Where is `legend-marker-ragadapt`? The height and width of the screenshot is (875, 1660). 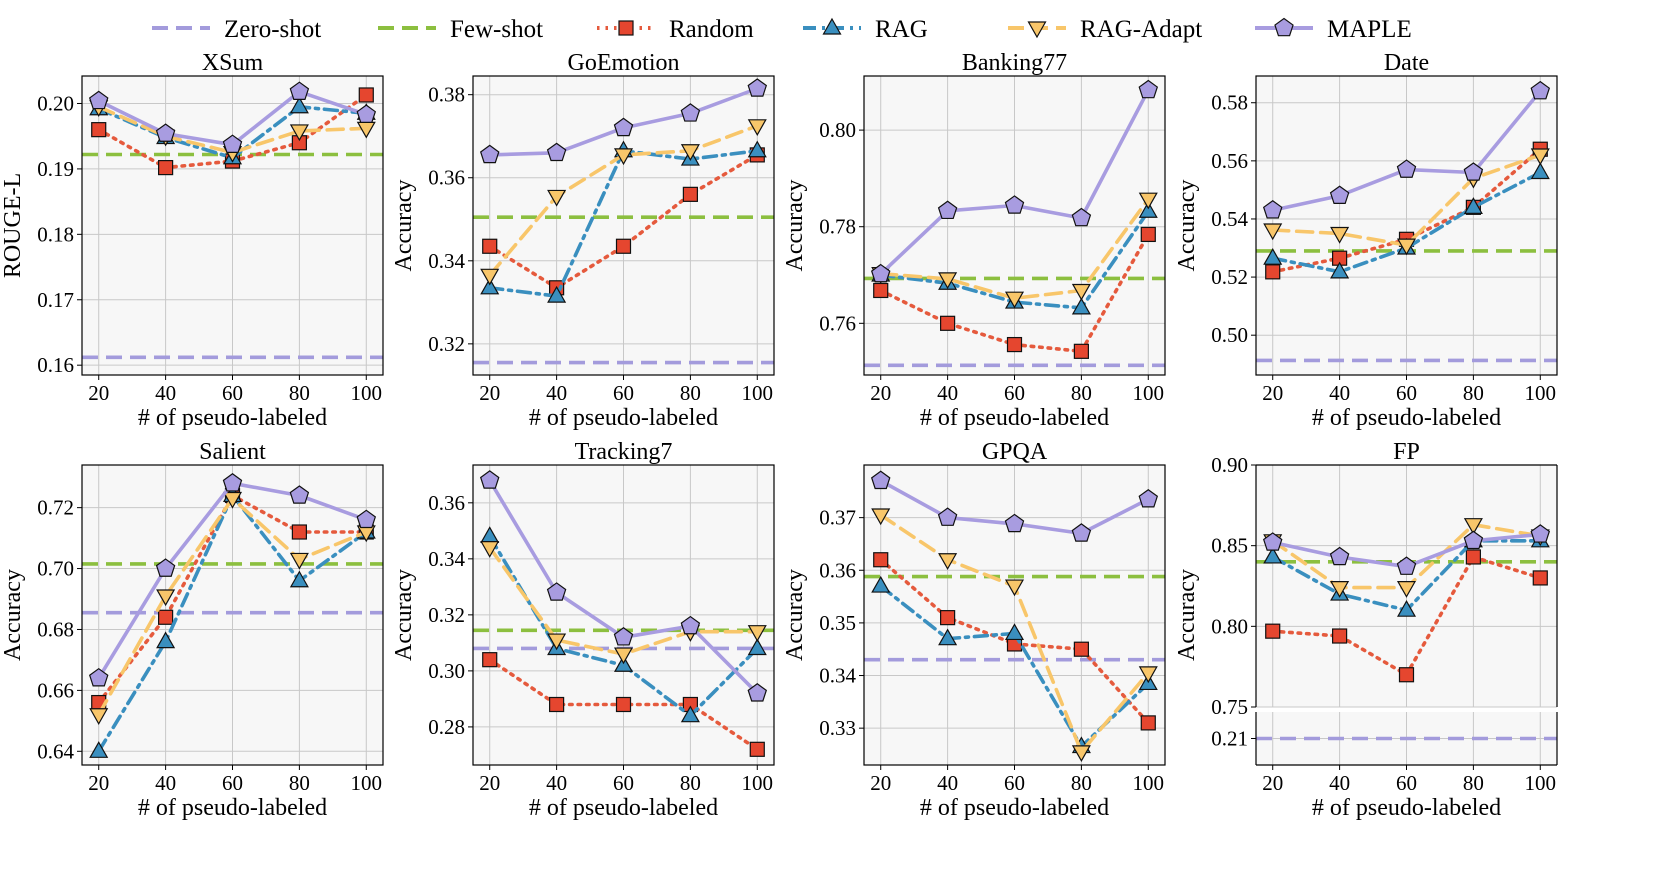 legend-marker-ragadapt is located at coordinates (1037, 30).